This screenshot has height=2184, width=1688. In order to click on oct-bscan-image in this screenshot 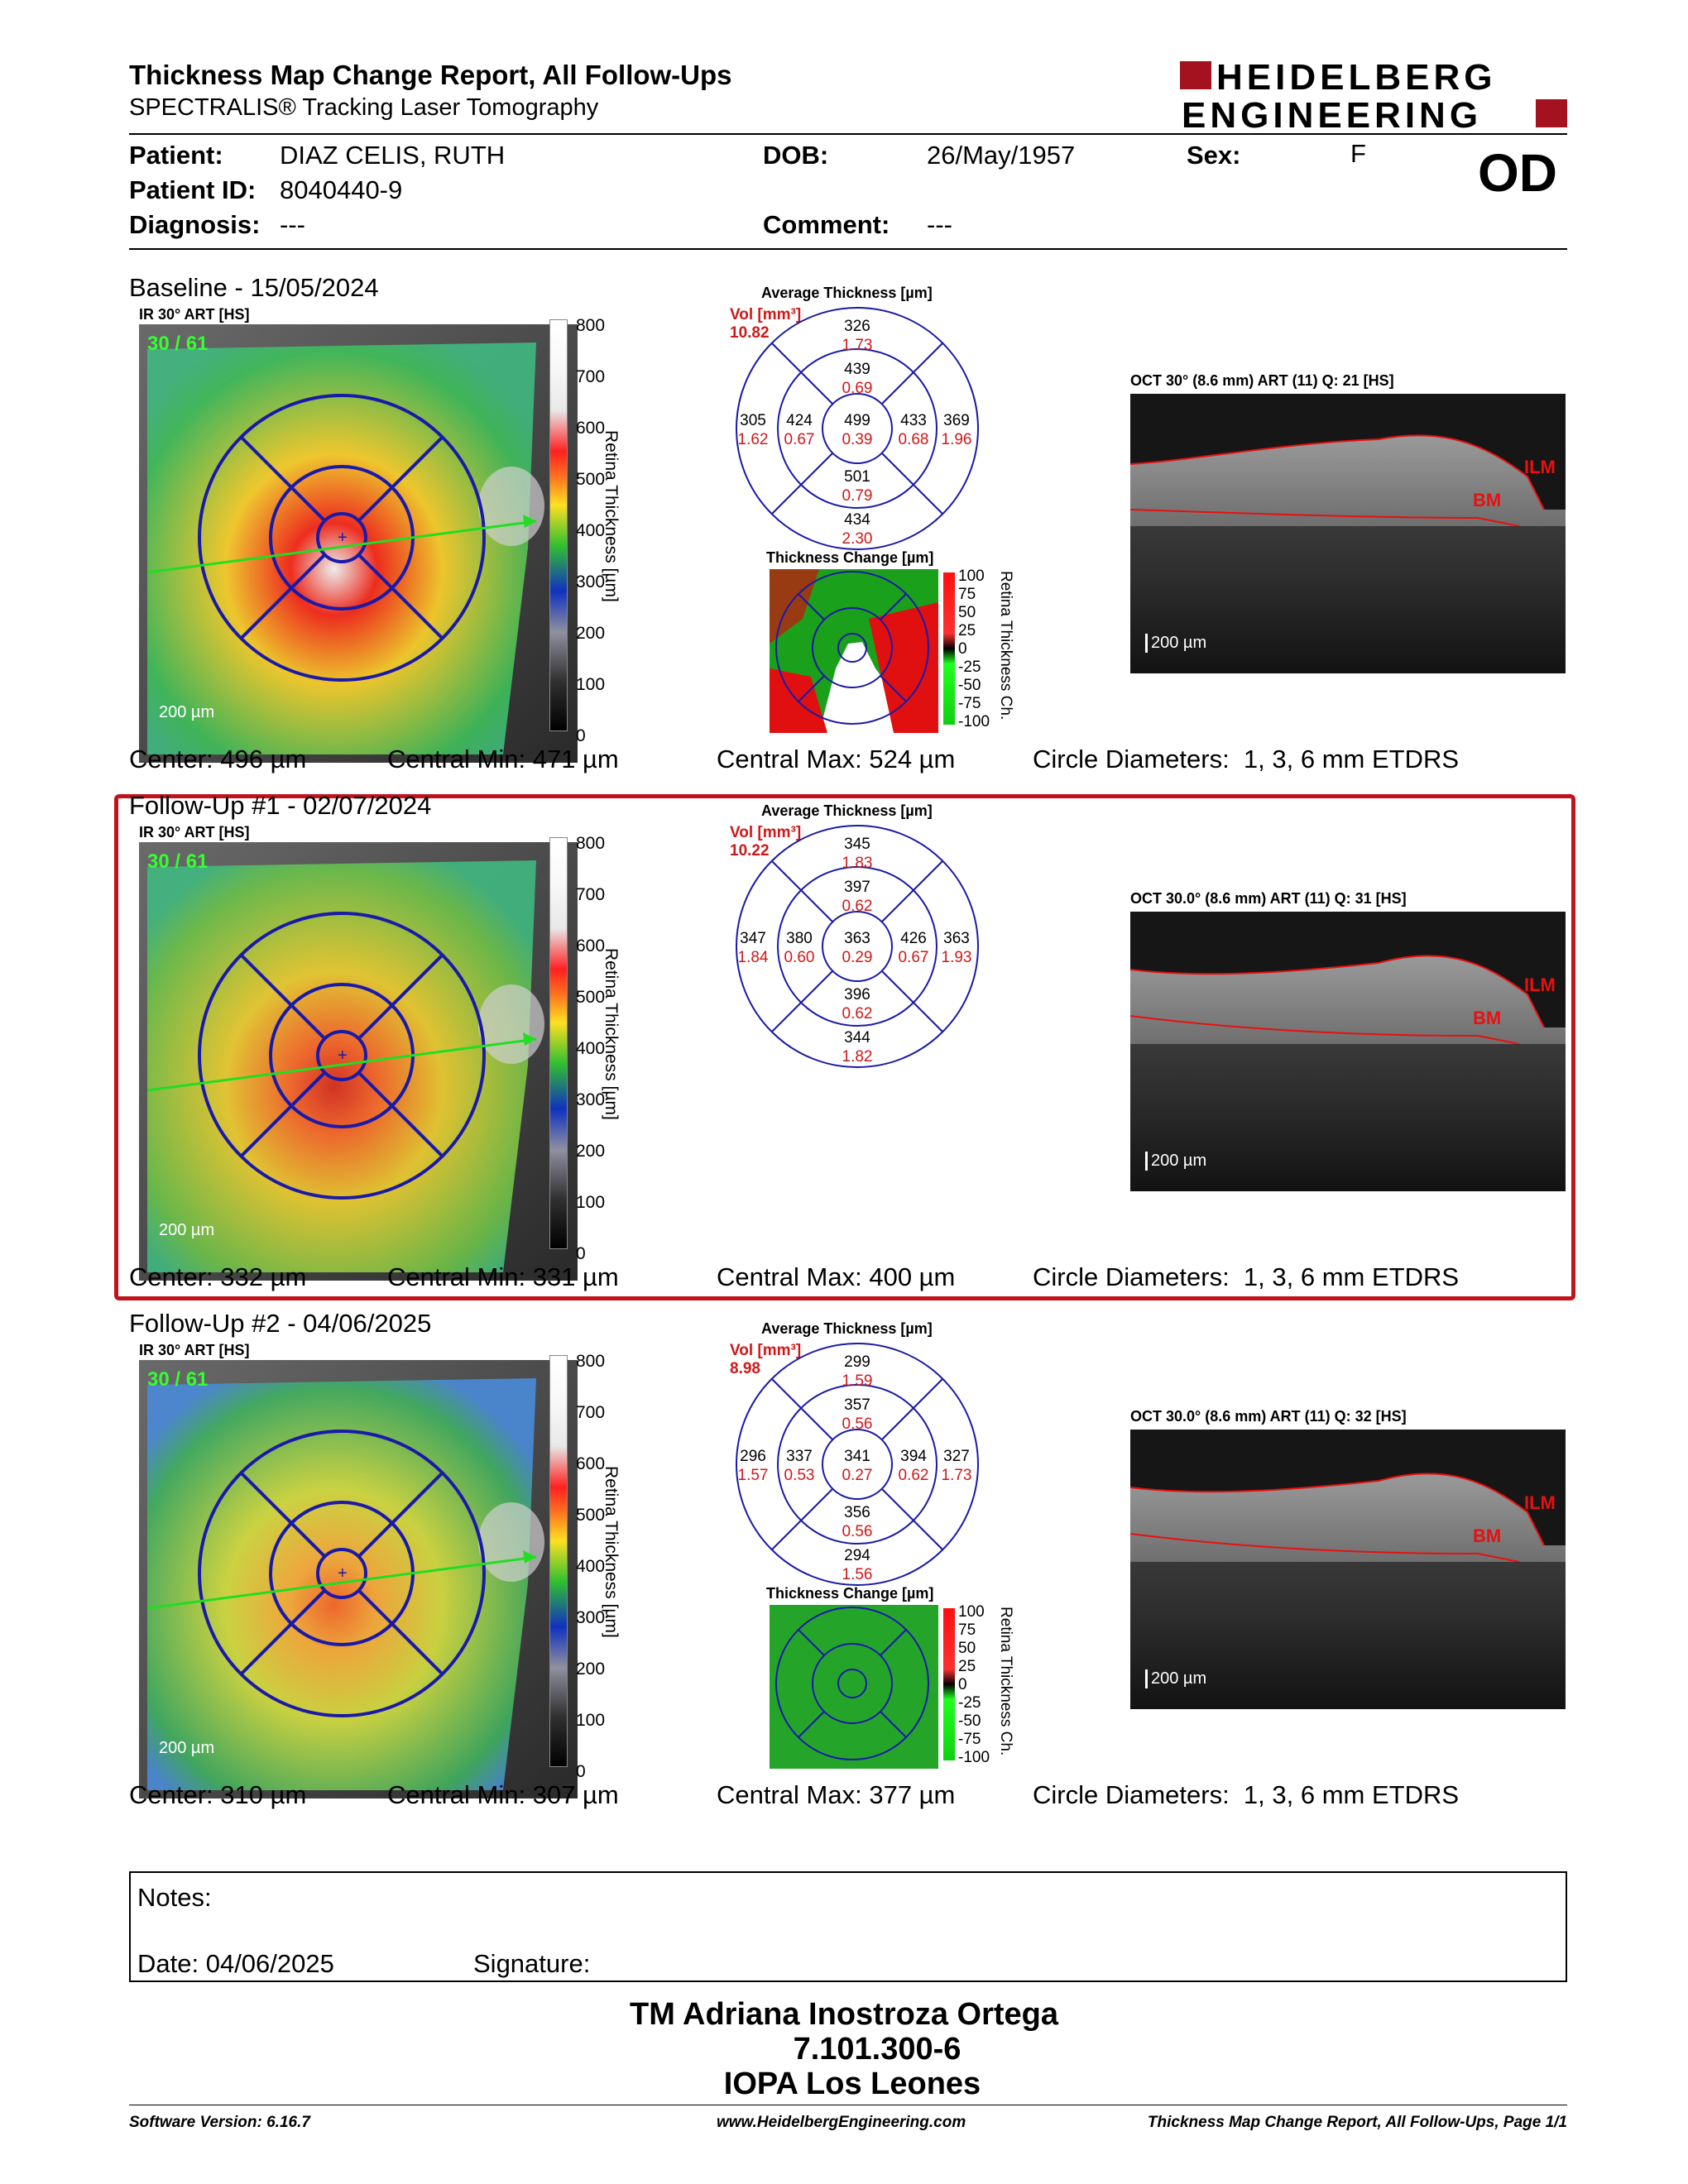, I will do `click(1348, 1569)`.